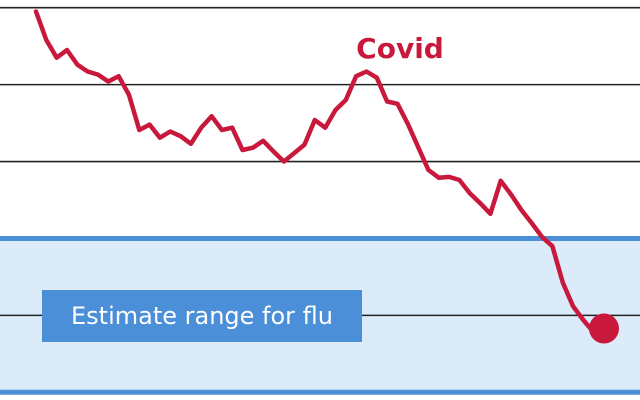 Image resolution: width=640 pixels, height=400 pixels. I want to click on band-label: Estimate range for flu, so click(202, 316).